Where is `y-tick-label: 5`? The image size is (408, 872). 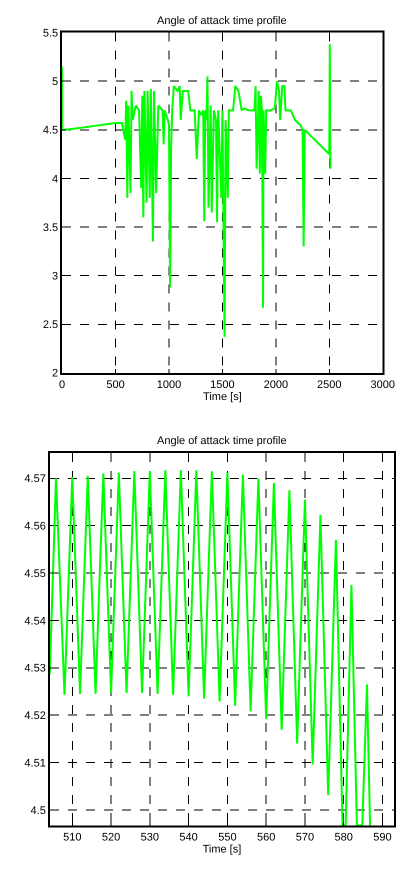
y-tick-label: 5 is located at coordinates (55, 82).